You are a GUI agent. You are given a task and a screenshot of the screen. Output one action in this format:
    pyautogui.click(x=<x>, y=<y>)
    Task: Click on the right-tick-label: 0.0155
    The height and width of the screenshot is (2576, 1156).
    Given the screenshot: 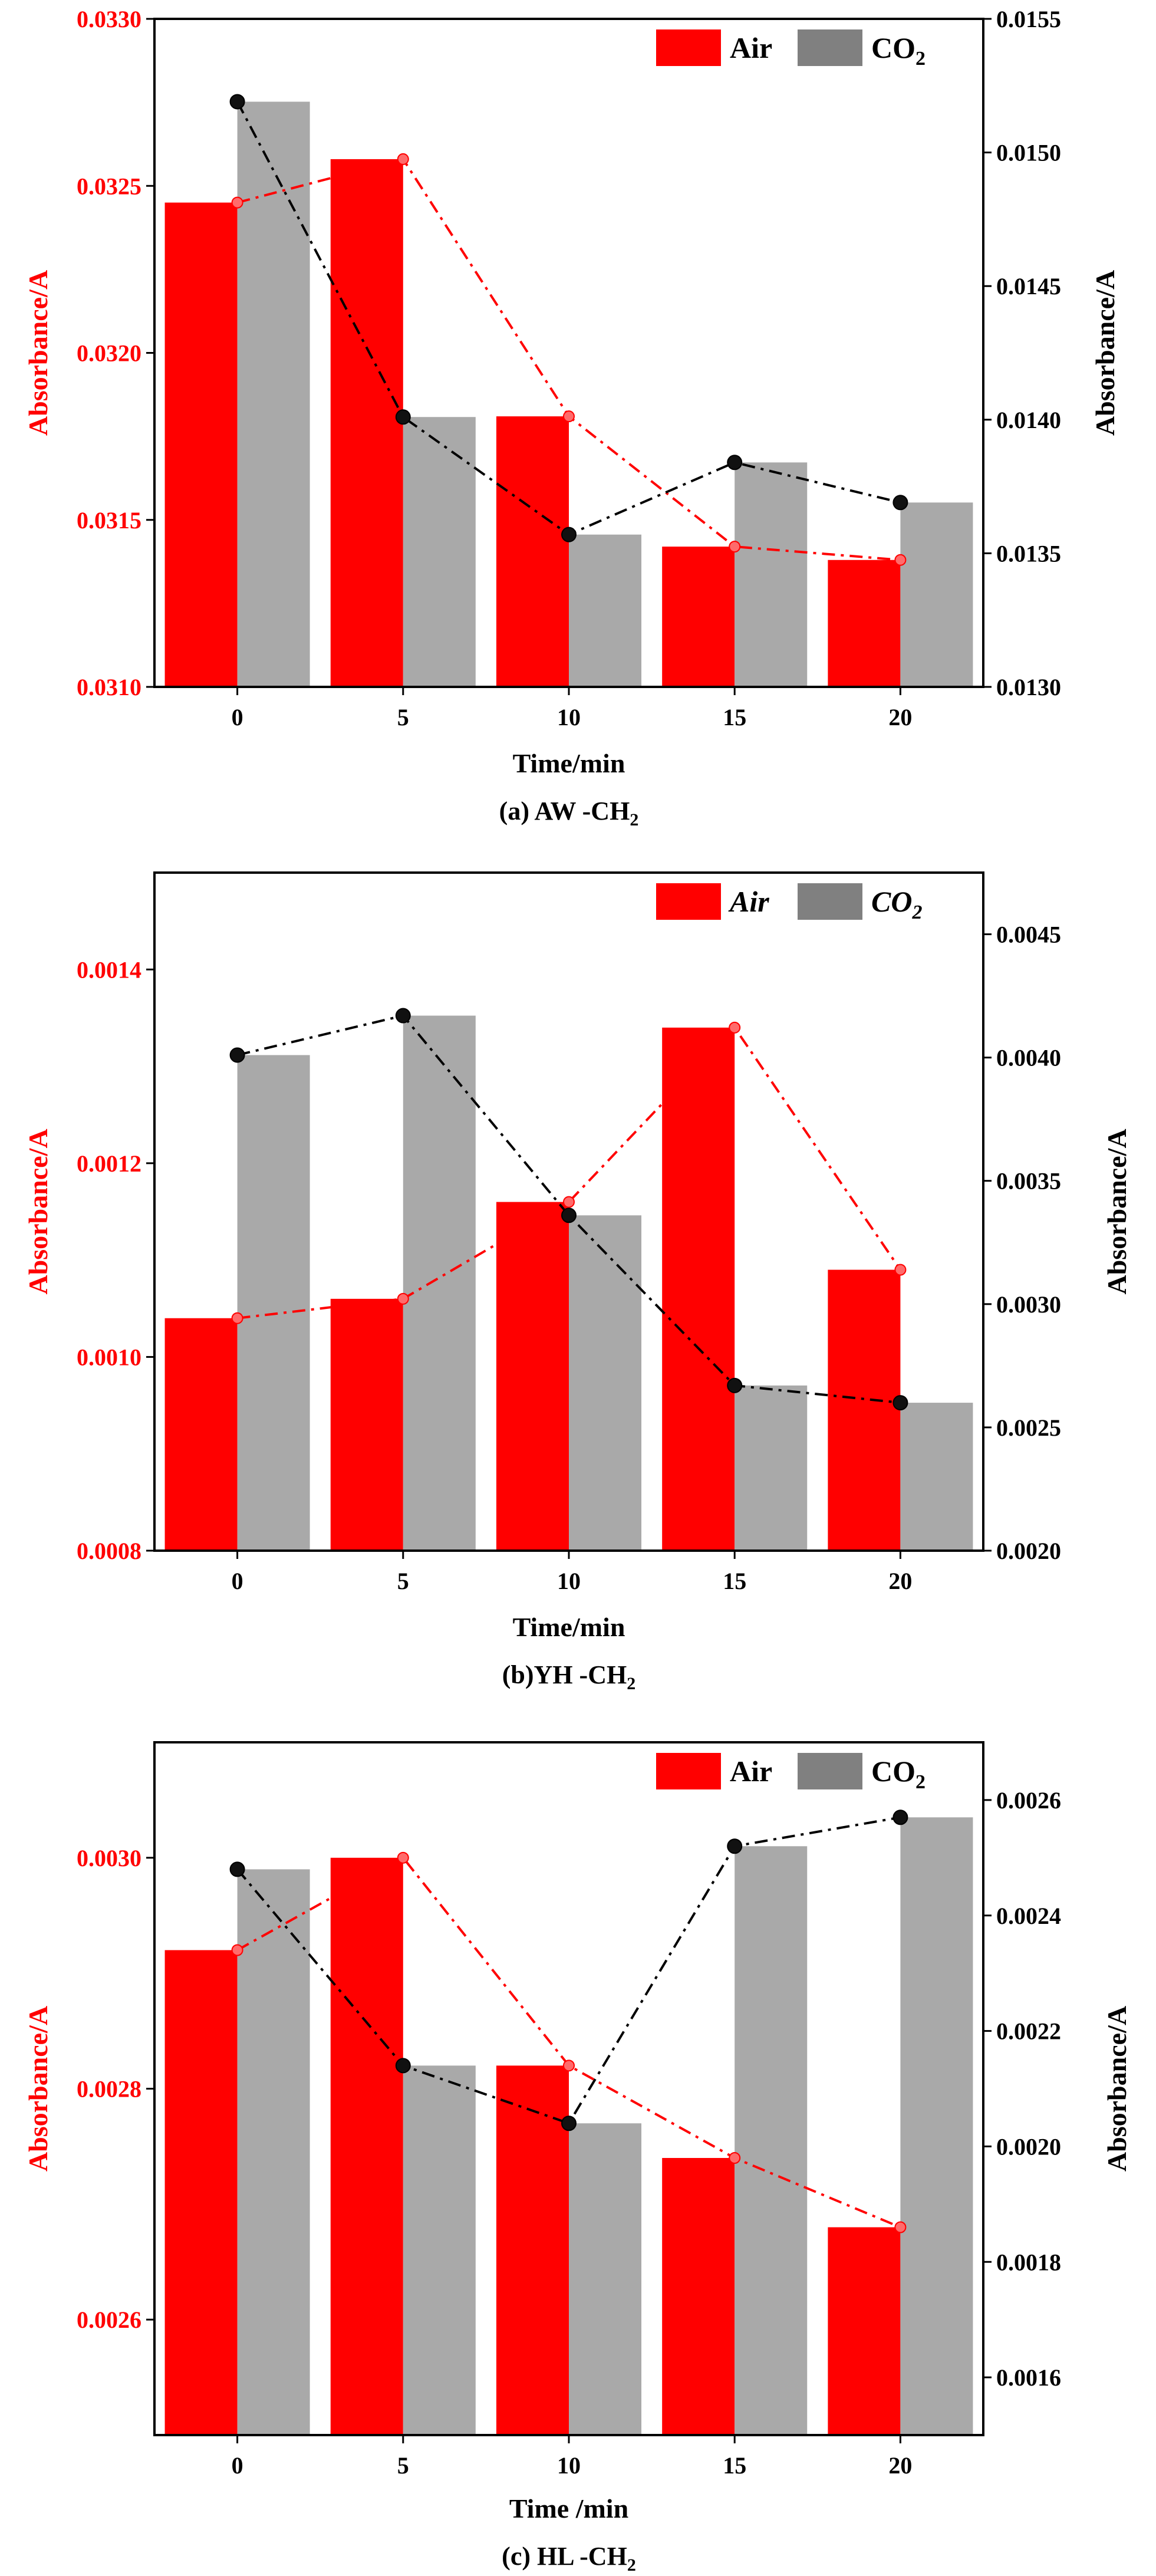 What is the action you would take?
    pyautogui.click(x=1028, y=19)
    